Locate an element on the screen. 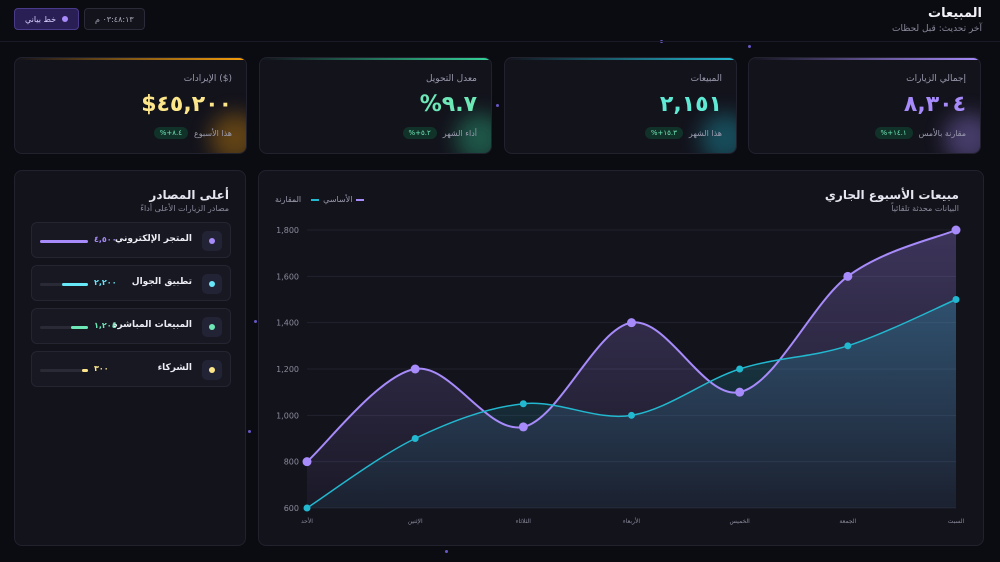 The height and width of the screenshot is (562, 1000). legend-label: الأساسي is located at coordinates (338, 199).